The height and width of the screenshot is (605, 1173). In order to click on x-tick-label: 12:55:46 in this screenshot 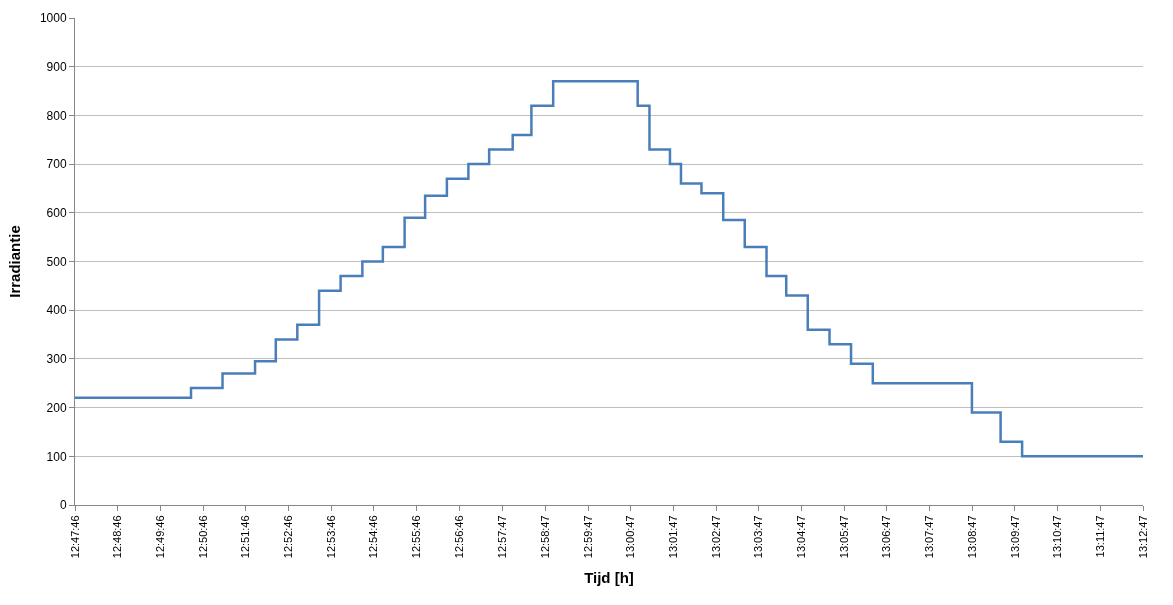, I will do `click(415, 537)`.